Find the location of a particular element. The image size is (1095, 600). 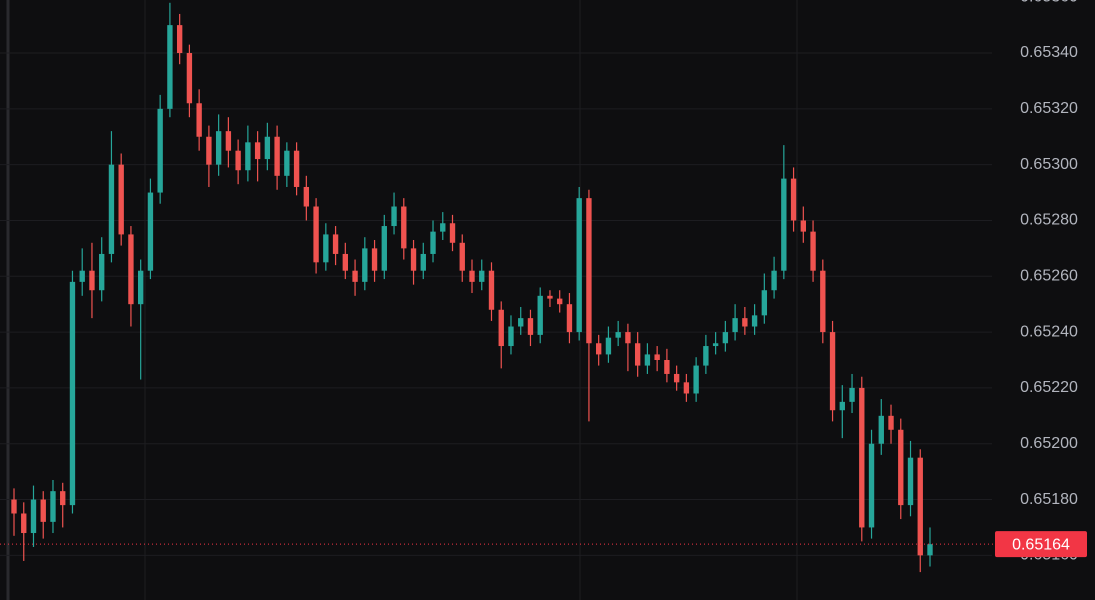

y-tick-label: 0.65320 is located at coordinates (1049, 108).